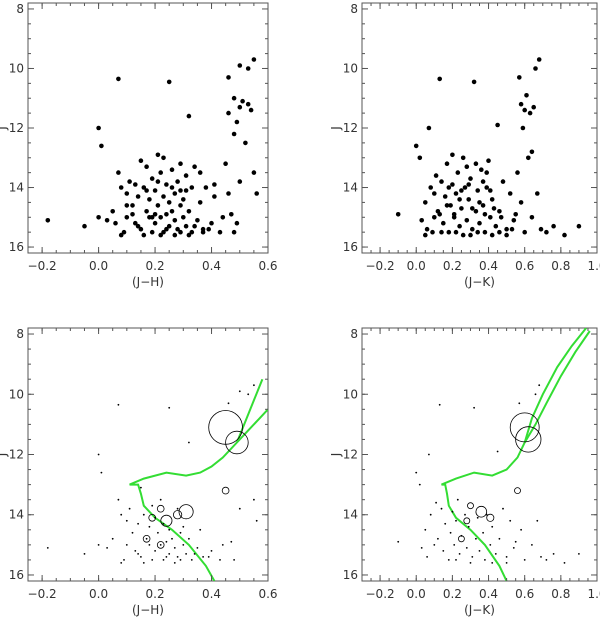 The image size is (600, 625). Describe the element at coordinates (488, 594) in the screenshot. I see `x-tick-label: 0.4` at that location.